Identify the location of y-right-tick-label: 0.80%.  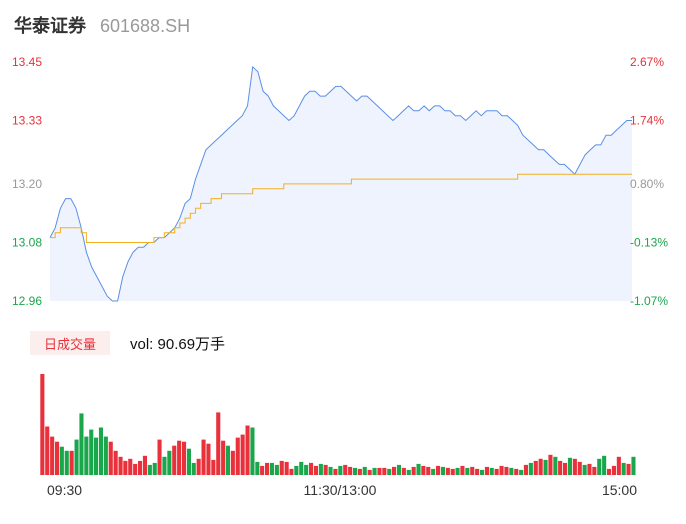
(647, 184).